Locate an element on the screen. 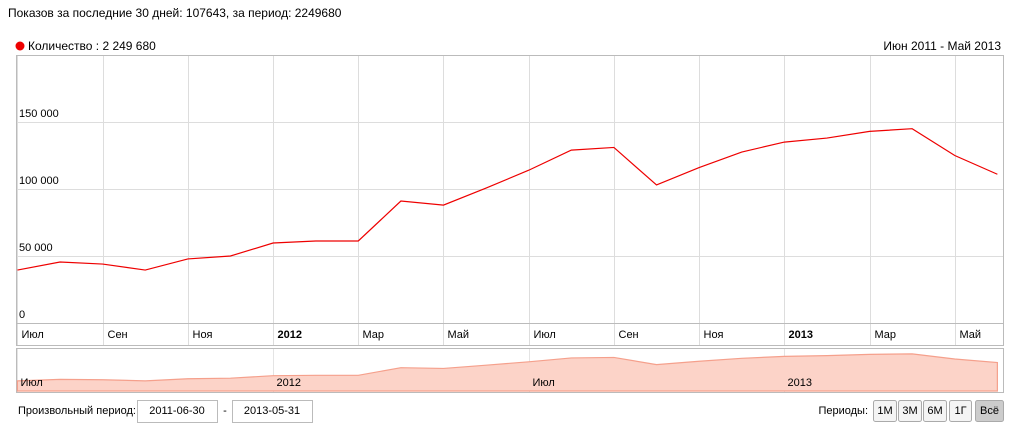 Image resolution: width=1011 pixels, height=427 pixels. period-button-label: 3М is located at coordinates (909, 411).